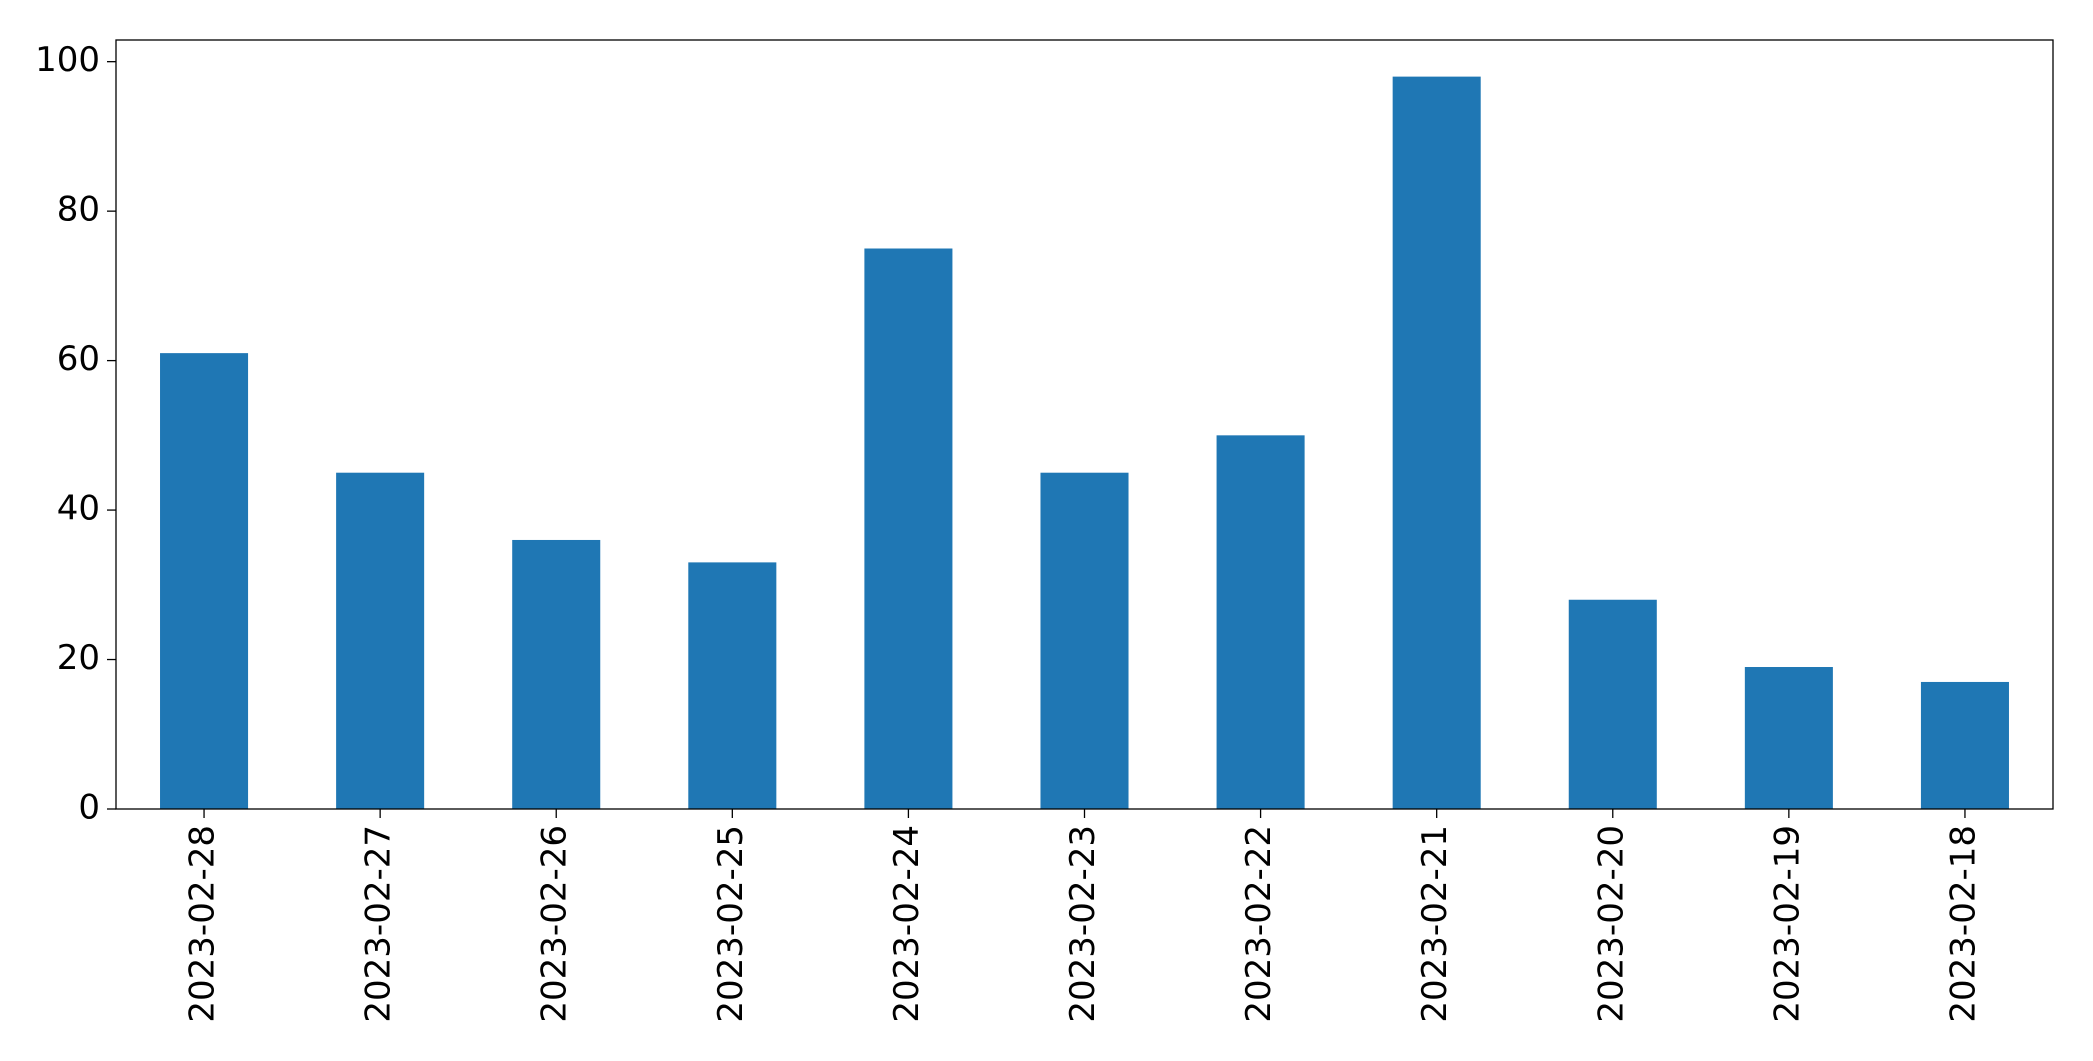  Describe the element at coordinates (1435, 924) in the screenshot. I see `x-tick-label: 2023-02-21` at that location.